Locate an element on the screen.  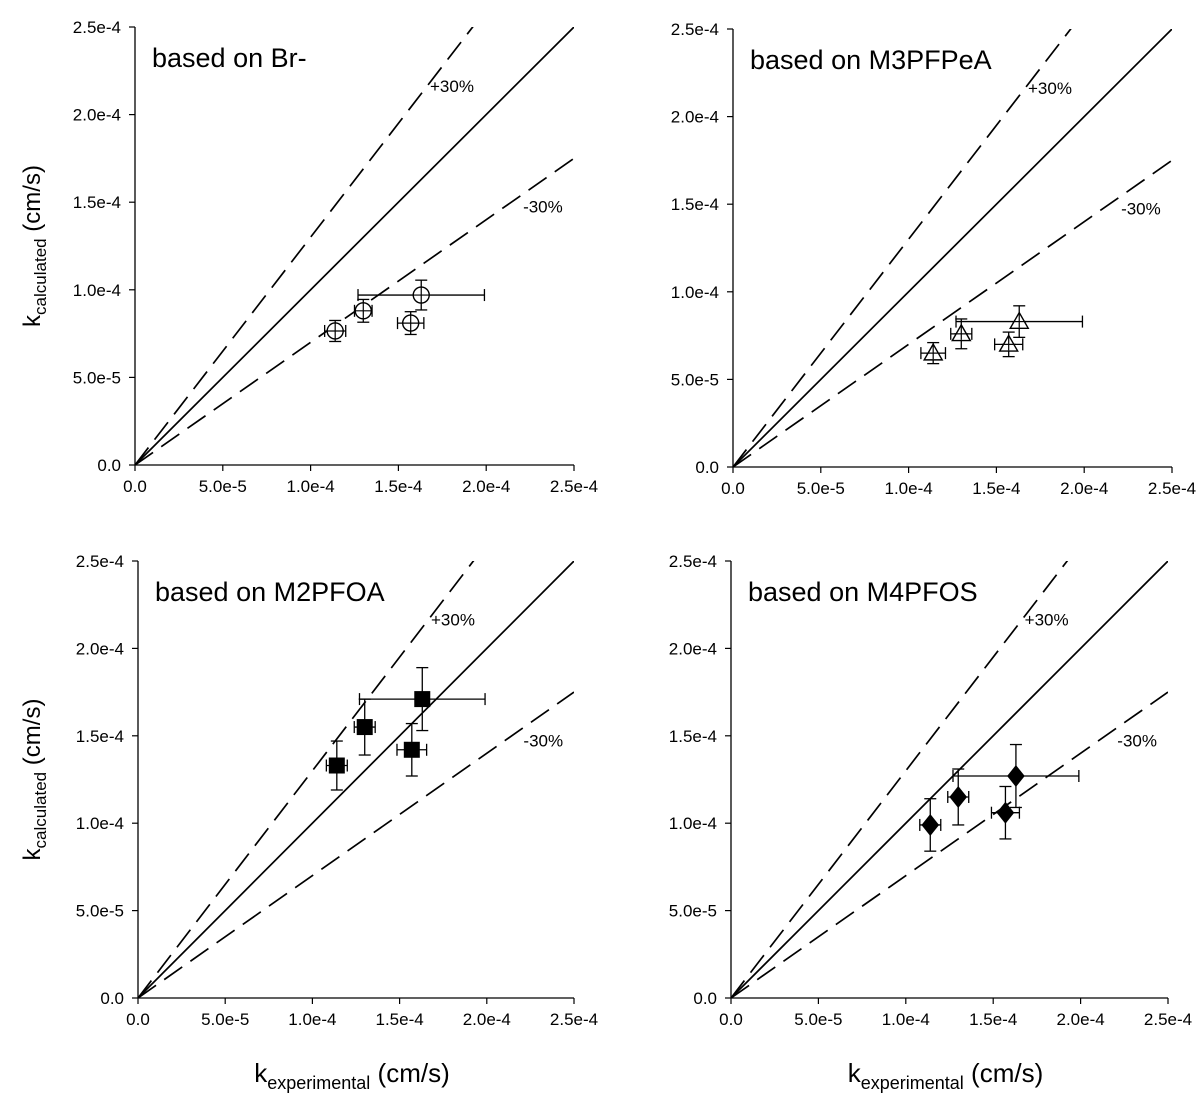
y-axis-label: kcalculated (cm/s) is located at coordinates (34, 780).